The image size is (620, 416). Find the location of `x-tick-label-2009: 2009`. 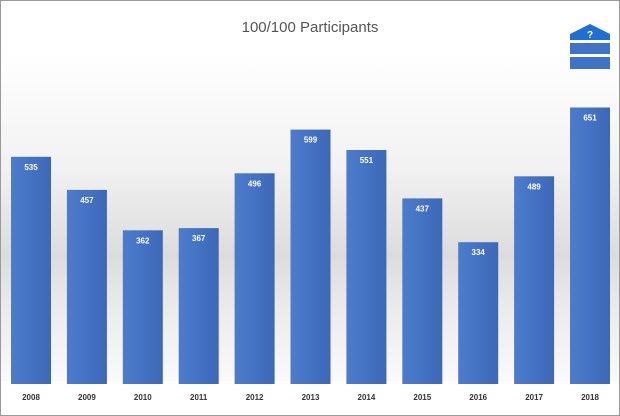

x-tick-label-2009: 2009 is located at coordinates (87, 397).